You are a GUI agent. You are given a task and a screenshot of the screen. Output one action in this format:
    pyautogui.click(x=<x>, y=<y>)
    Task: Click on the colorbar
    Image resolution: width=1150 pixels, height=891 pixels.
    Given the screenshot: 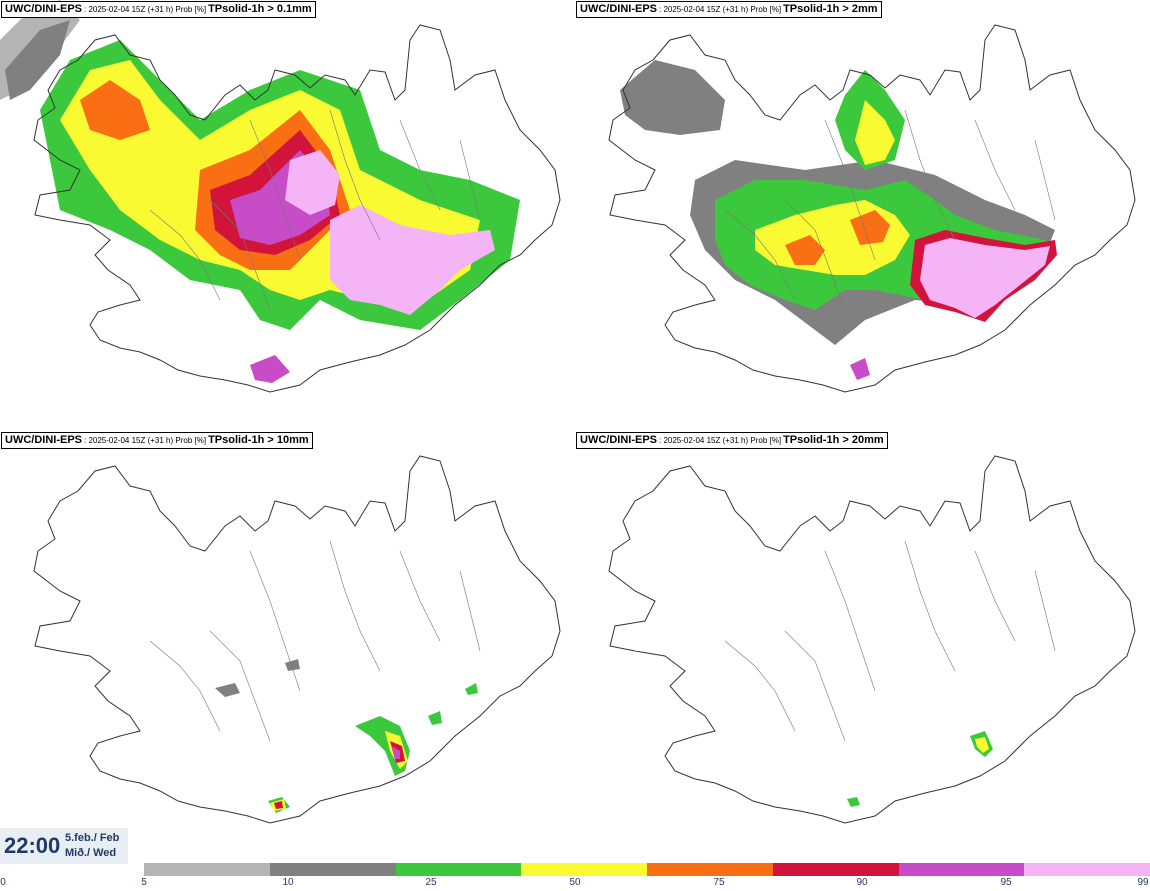 What is the action you would take?
    pyautogui.click(x=647, y=869)
    